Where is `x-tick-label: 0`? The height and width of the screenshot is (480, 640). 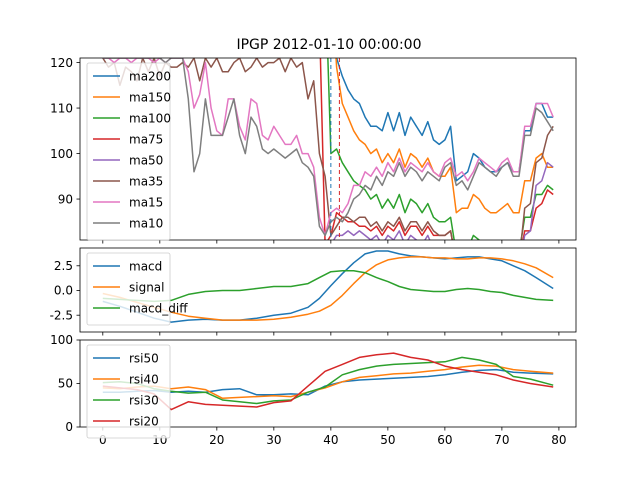 x-tick-label: 0 is located at coordinates (103, 440).